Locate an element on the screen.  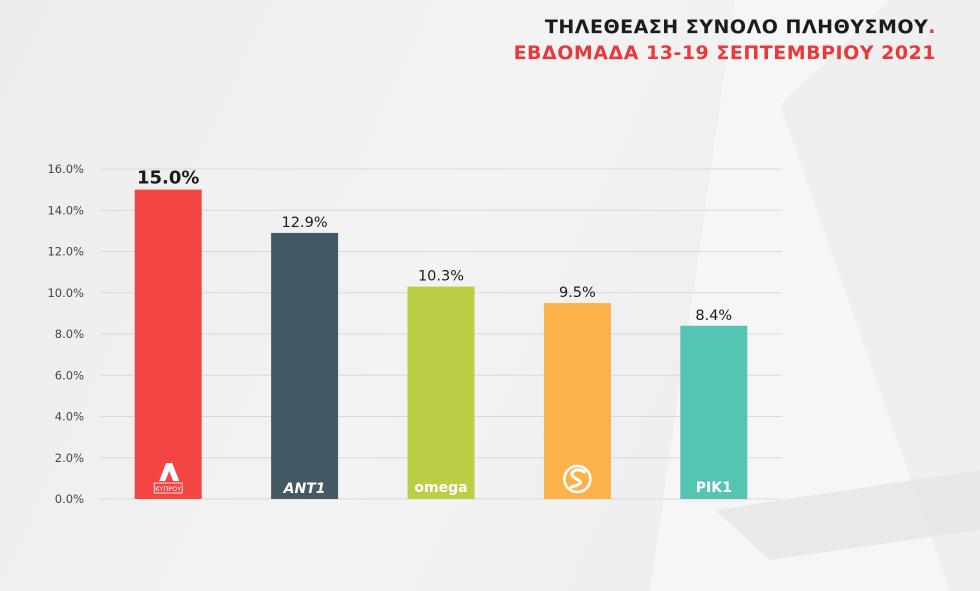
alpha-logo-text: ΚΥΠΡΟΥ is located at coordinates (168, 489).